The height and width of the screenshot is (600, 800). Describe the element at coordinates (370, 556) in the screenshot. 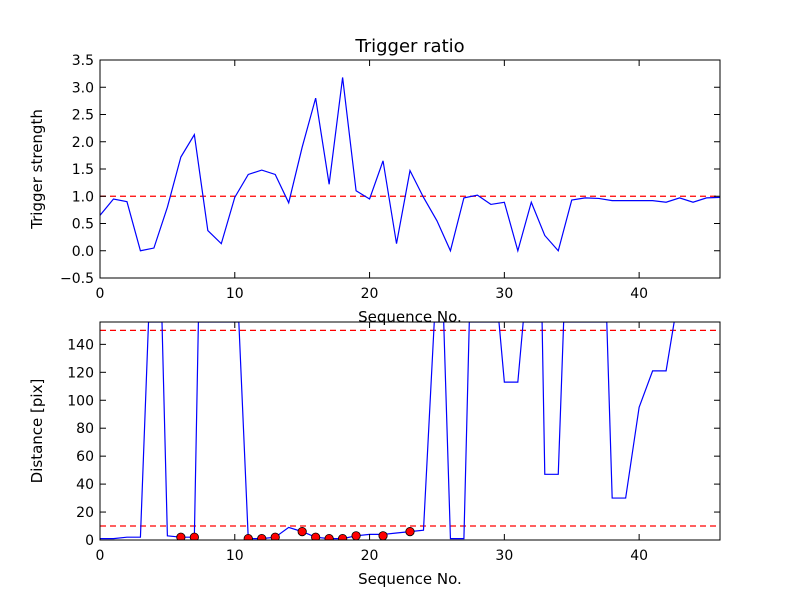

I see `bottom-x-tick-label: 20` at that location.